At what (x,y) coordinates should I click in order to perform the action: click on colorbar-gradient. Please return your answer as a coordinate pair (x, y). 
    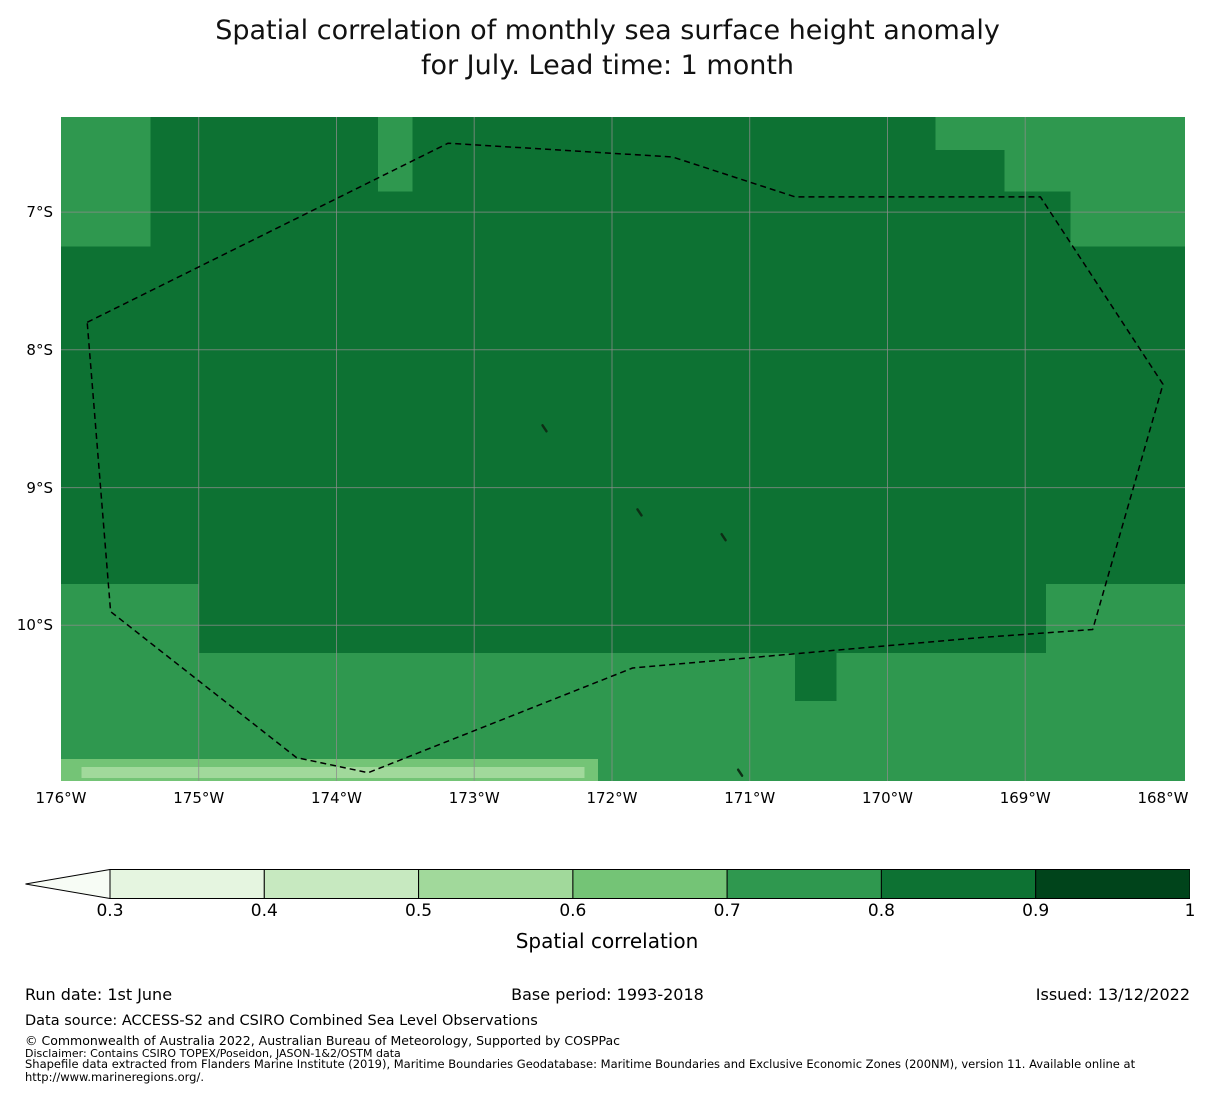
    Looking at the image, I should click on (608, 884).